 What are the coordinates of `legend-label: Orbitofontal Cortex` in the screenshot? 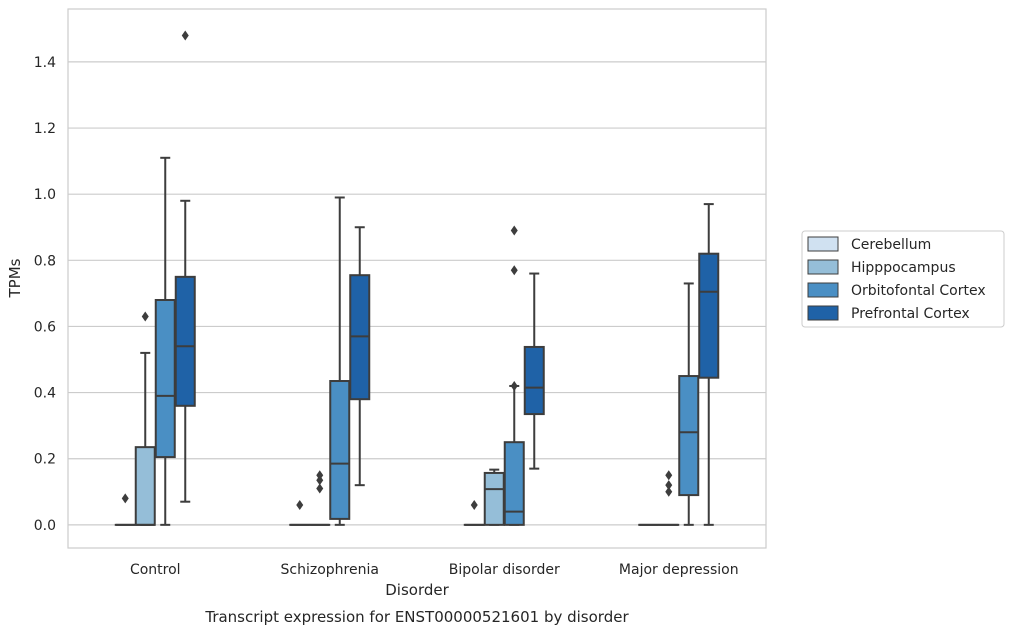 It's located at (918, 291).